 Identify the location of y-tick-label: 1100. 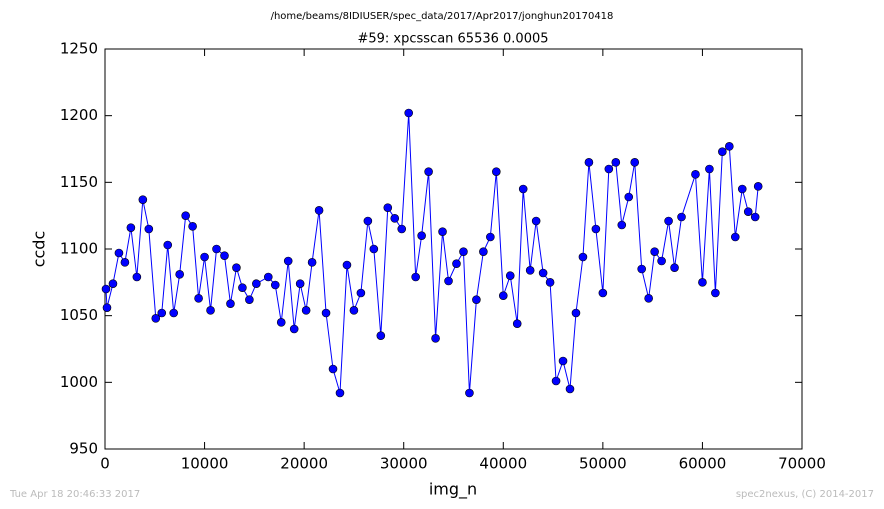
(79, 249).